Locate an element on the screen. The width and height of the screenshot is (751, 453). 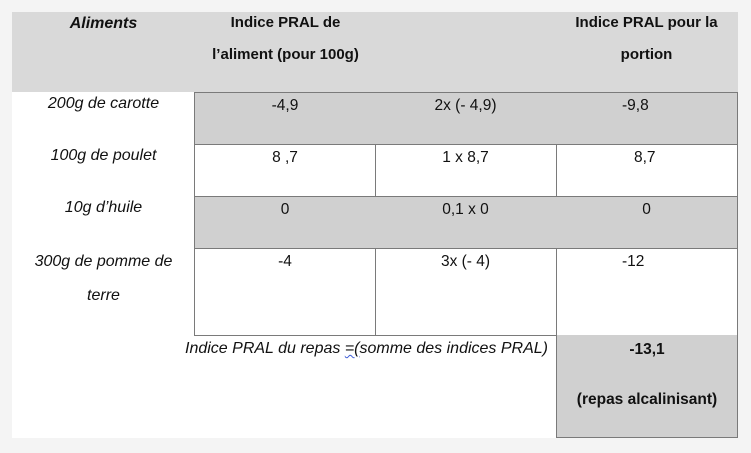
header-indice-aliment-line2: l’aliment (pour 100g) is located at coordinates (285, 54).